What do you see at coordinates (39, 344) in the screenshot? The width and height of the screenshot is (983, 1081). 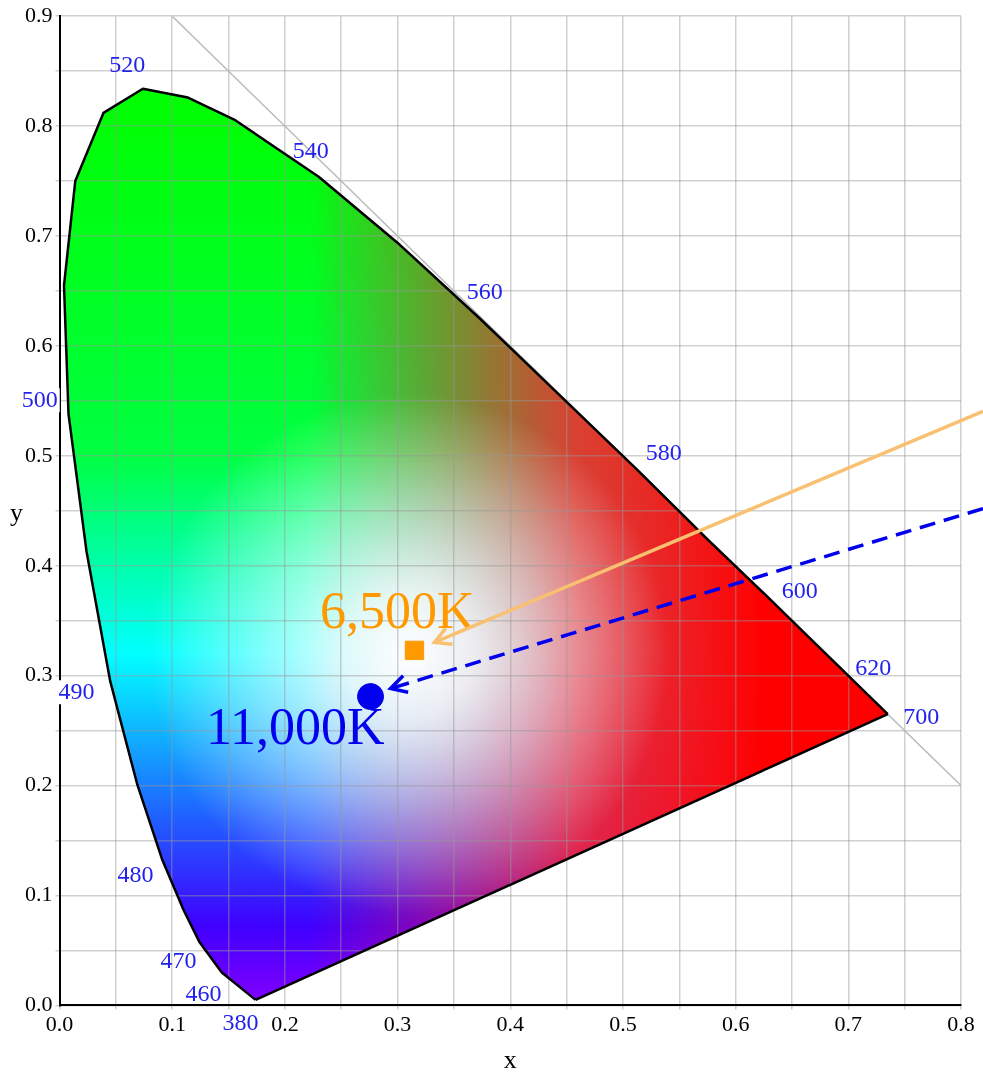 I see `y-tick-label: 0.6` at bounding box center [39, 344].